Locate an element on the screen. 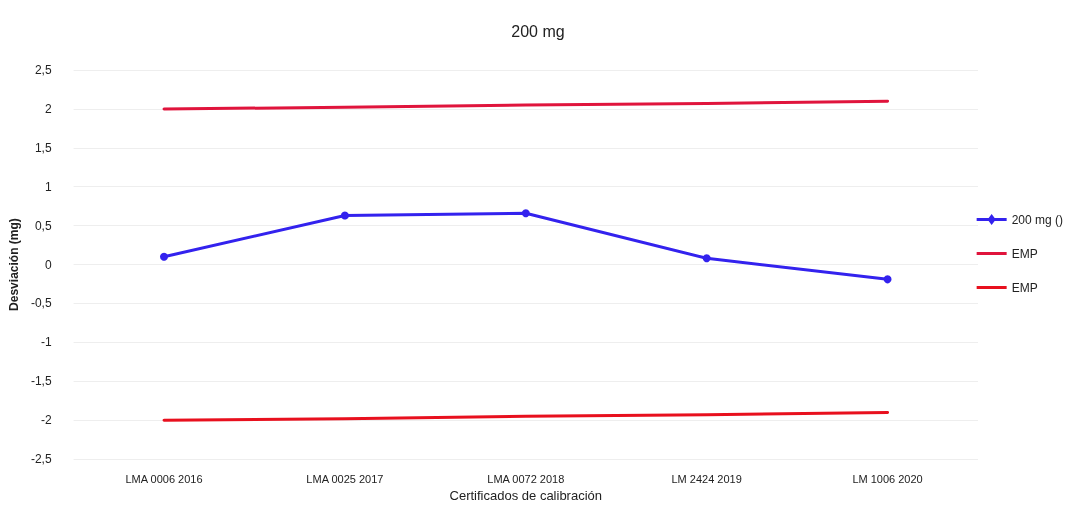 This screenshot has height=507, width=1076. y-tick-label: -2 is located at coordinates (46, 420).